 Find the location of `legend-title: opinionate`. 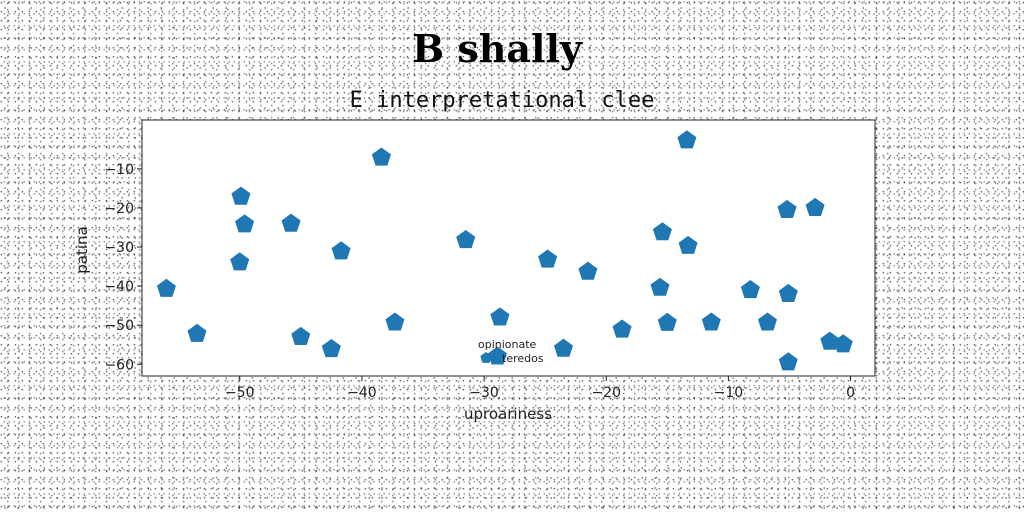

legend-title: opinionate is located at coordinates (507, 344).